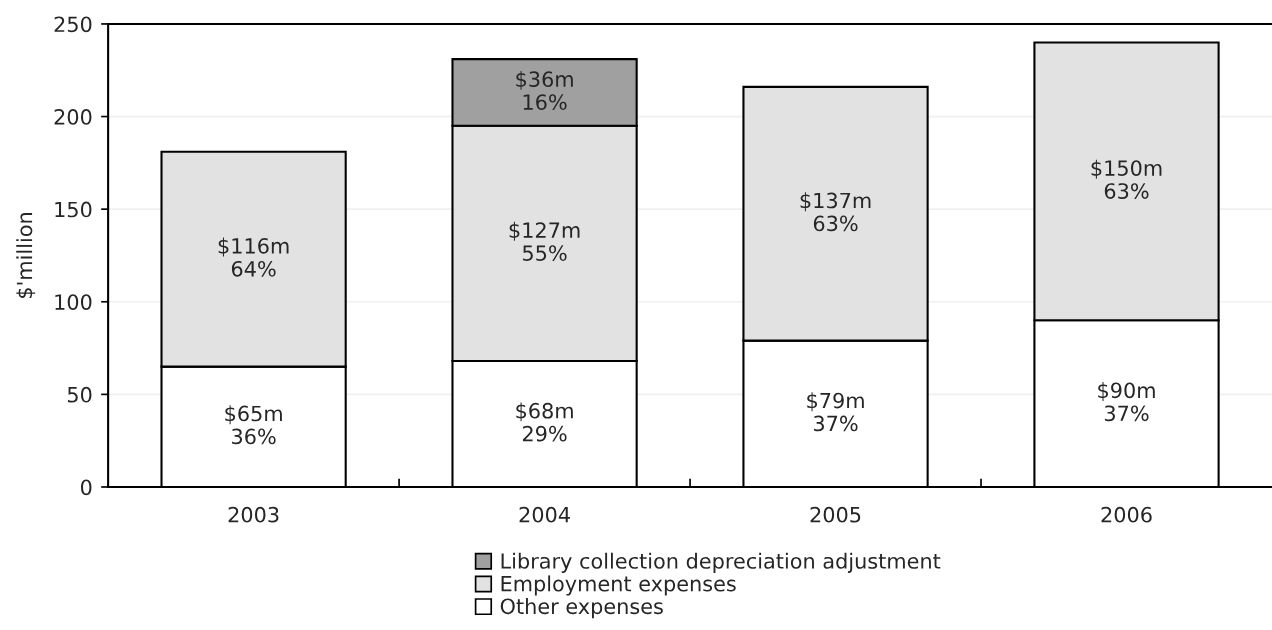  Describe the element at coordinates (86, 487) in the screenshot. I see `y-tick-label: 0` at that location.